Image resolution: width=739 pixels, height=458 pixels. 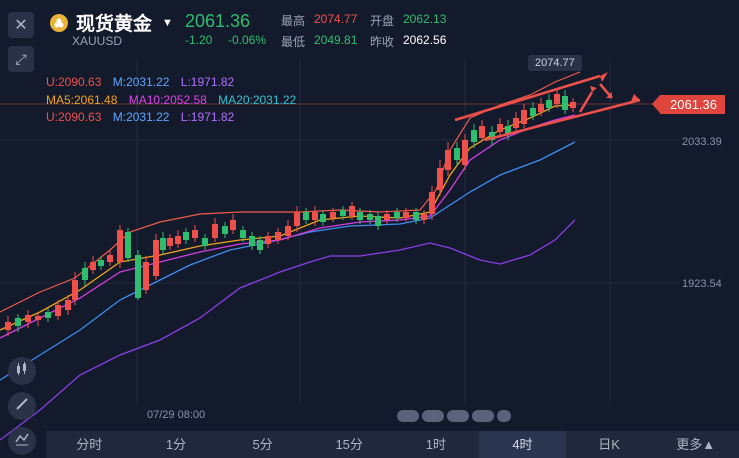 I want to click on instrument-title: 现货黄金, so click(x=114, y=24).